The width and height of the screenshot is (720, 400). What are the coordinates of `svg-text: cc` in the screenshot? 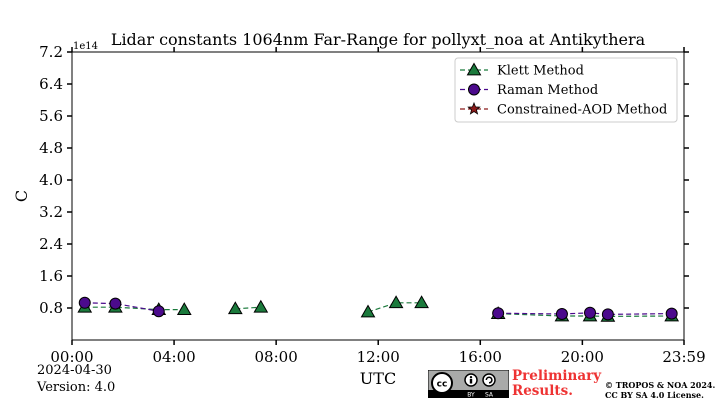 It's located at (442, 385).